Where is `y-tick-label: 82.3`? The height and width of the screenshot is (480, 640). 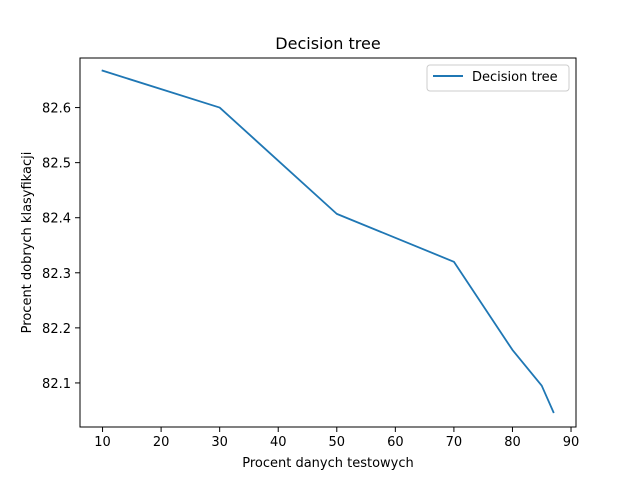 y-tick-label: 82.3 is located at coordinates (56, 274).